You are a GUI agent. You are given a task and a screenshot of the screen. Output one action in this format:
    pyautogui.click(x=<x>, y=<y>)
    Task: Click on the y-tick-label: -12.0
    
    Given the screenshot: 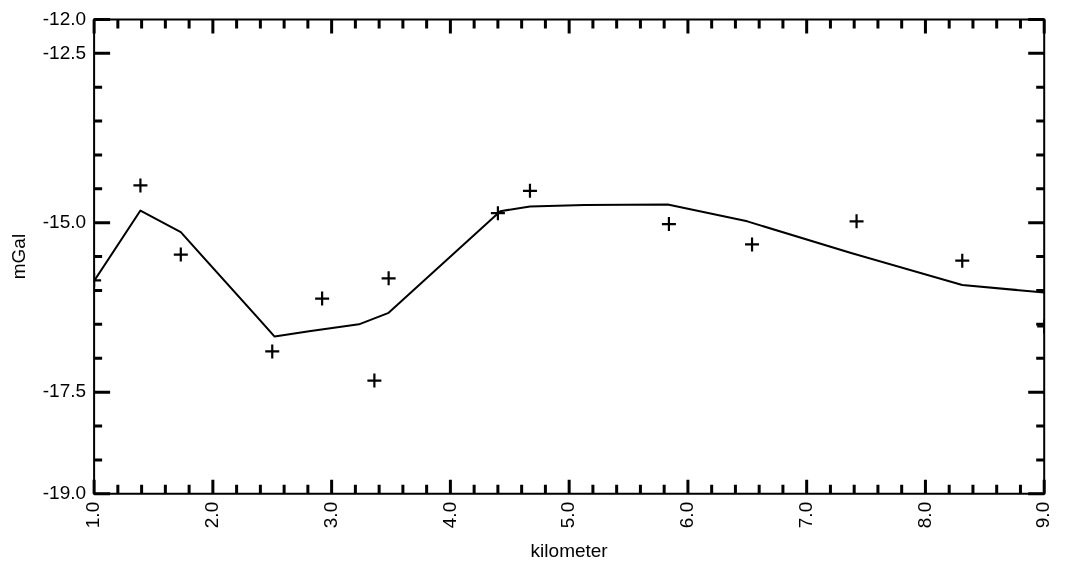 What is the action you would take?
    pyautogui.click(x=64, y=18)
    